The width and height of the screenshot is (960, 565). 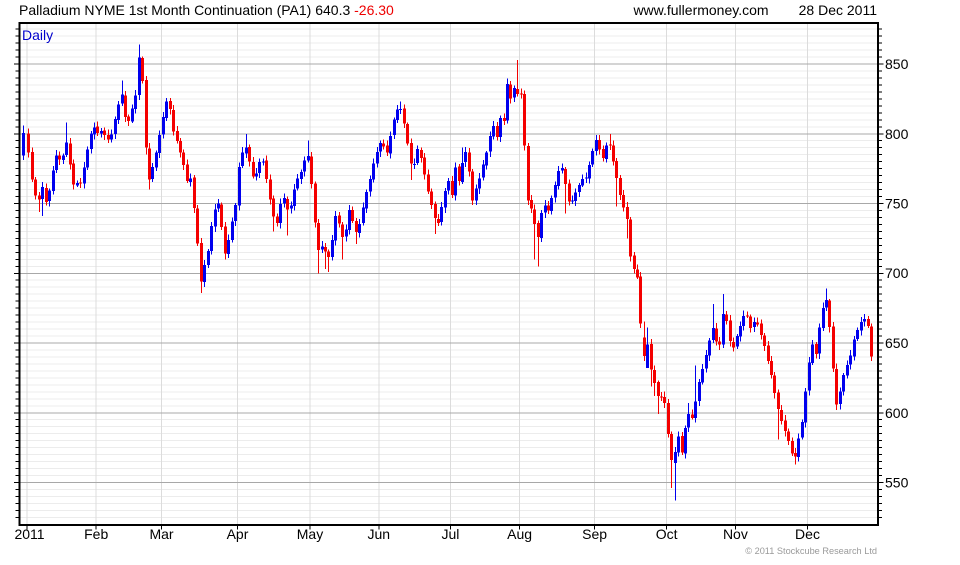 I want to click on svg-text: 650, so click(x=897, y=343).